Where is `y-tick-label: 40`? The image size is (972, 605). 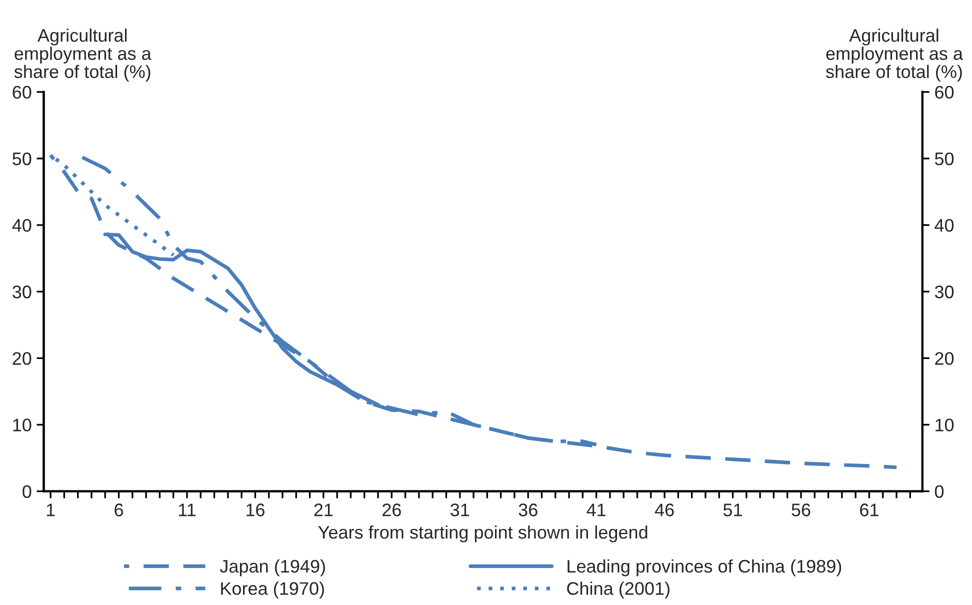 y-tick-label: 40 is located at coordinates (22, 225).